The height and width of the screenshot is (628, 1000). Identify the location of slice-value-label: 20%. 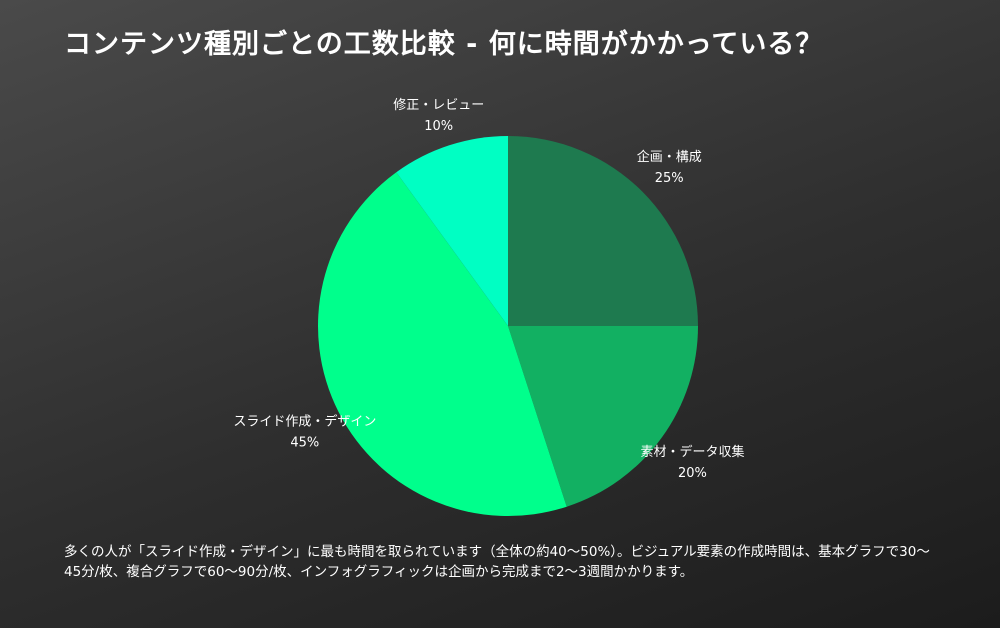
(692, 473).